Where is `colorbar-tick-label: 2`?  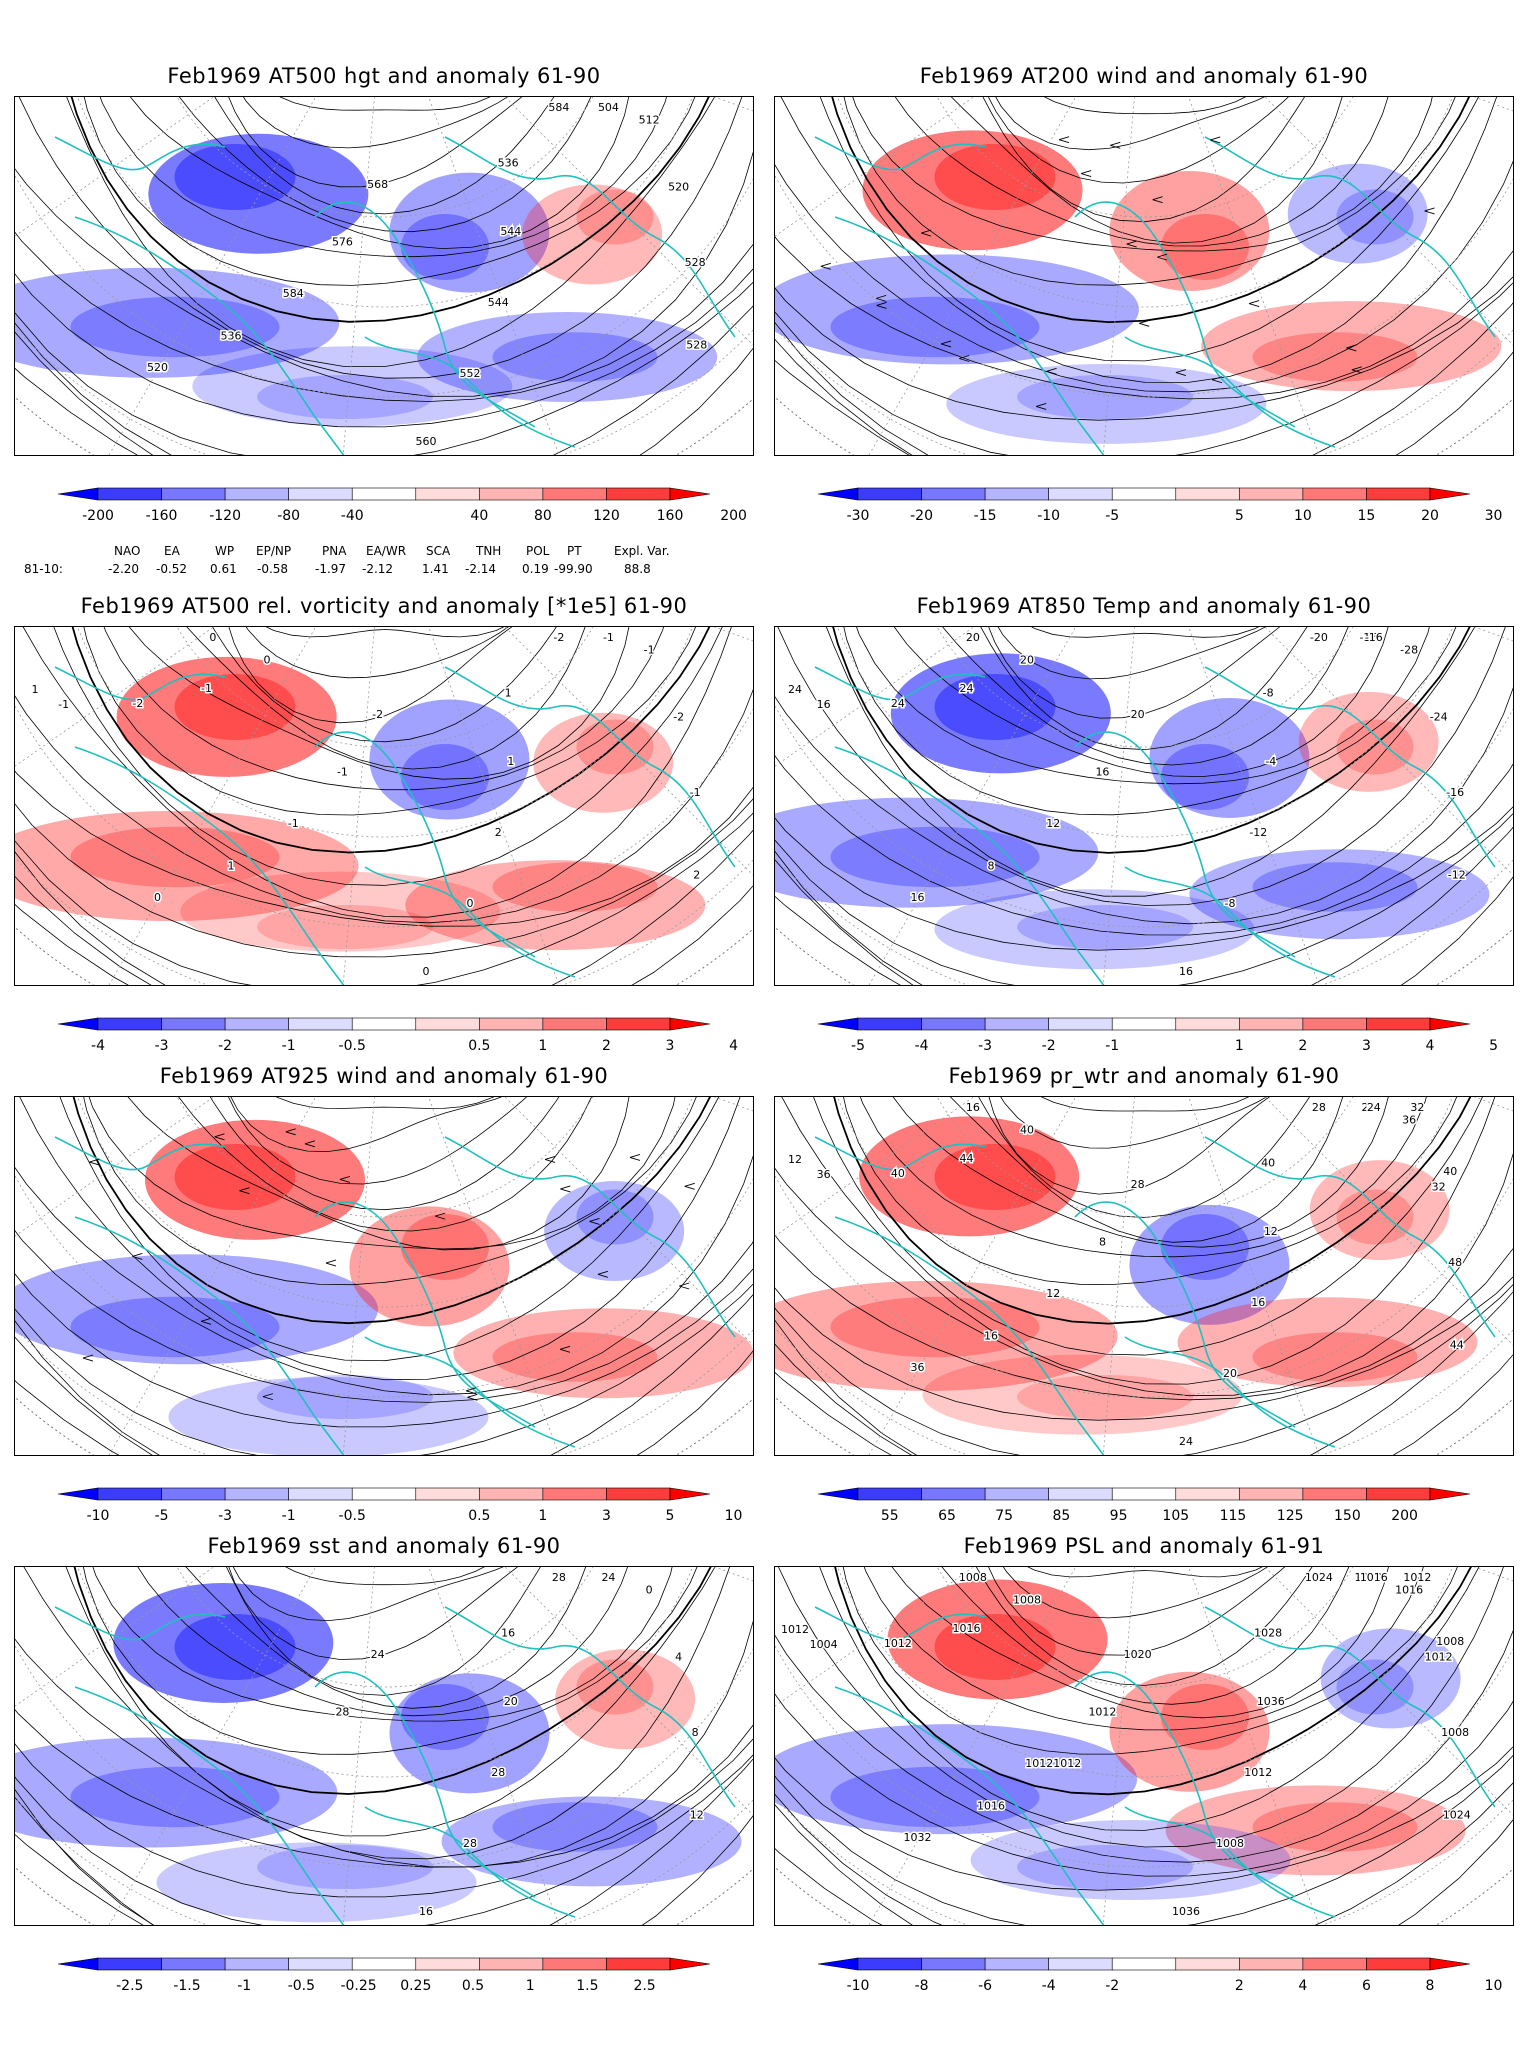
colorbar-tick-label: 2 is located at coordinates (1239, 1986).